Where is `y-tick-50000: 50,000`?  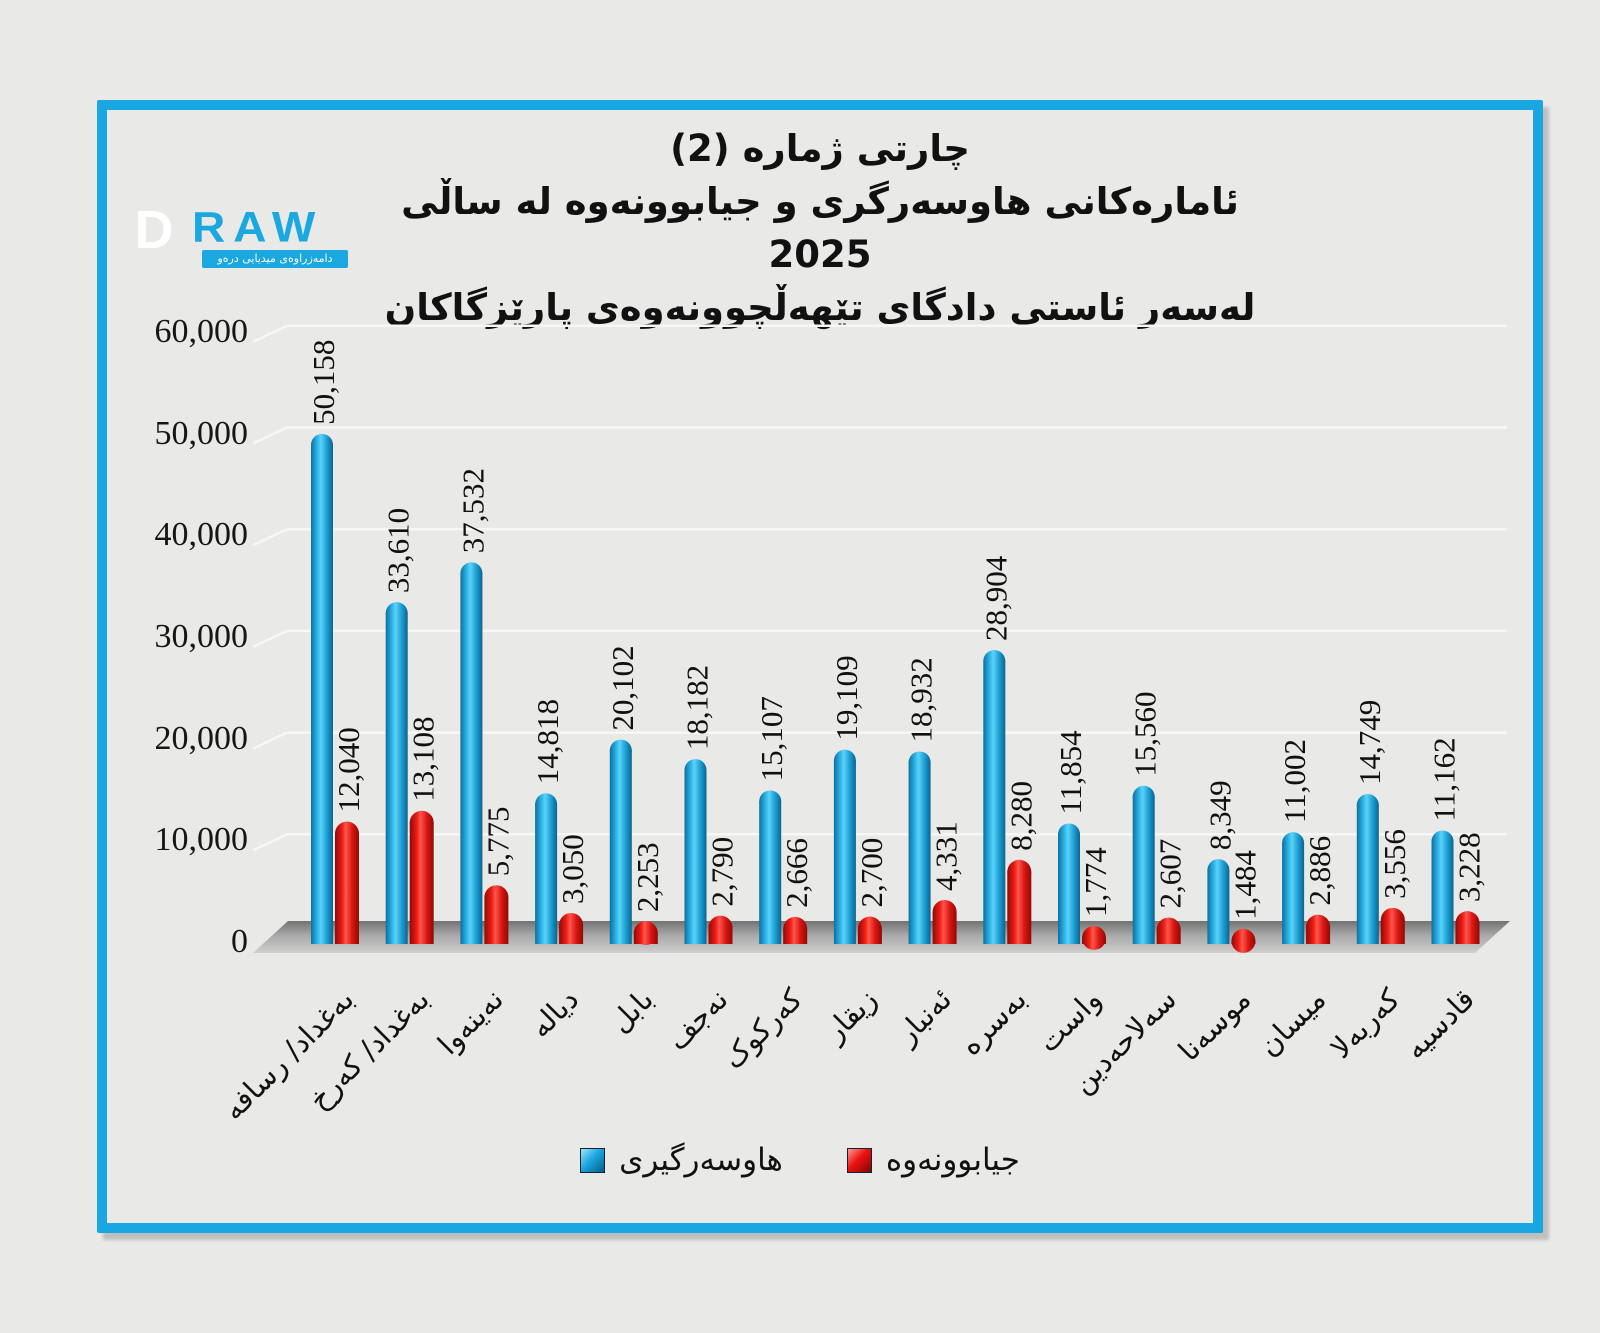
y-tick-50000: 50,000 is located at coordinates (201, 433).